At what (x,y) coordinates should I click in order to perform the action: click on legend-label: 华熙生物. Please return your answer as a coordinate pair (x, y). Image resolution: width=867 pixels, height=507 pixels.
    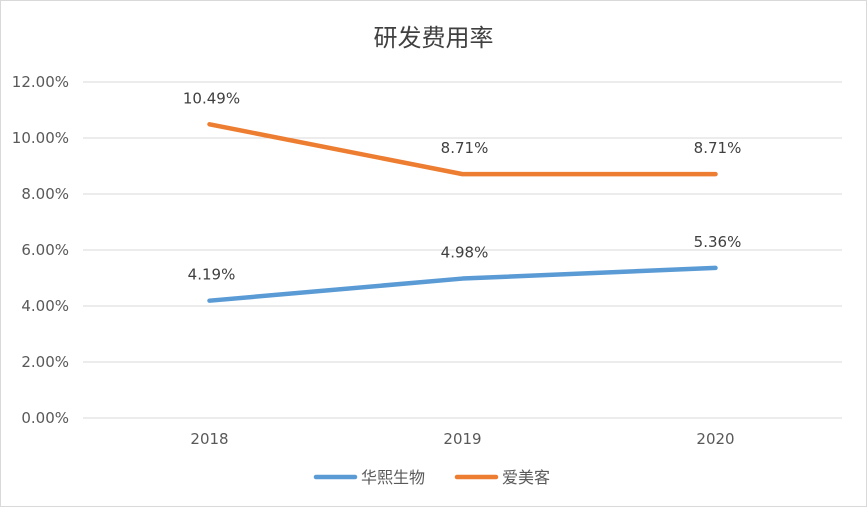
    Looking at the image, I should click on (393, 477).